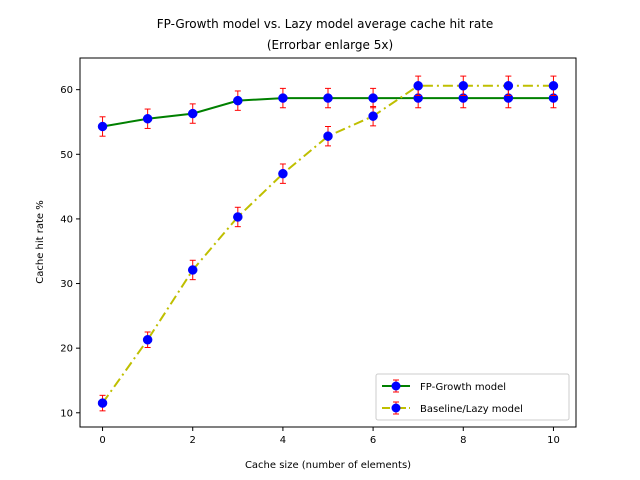 The height and width of the screenshot is (480, 640). I want to click on legend-label: FP-Growth model, so click(463, 387).